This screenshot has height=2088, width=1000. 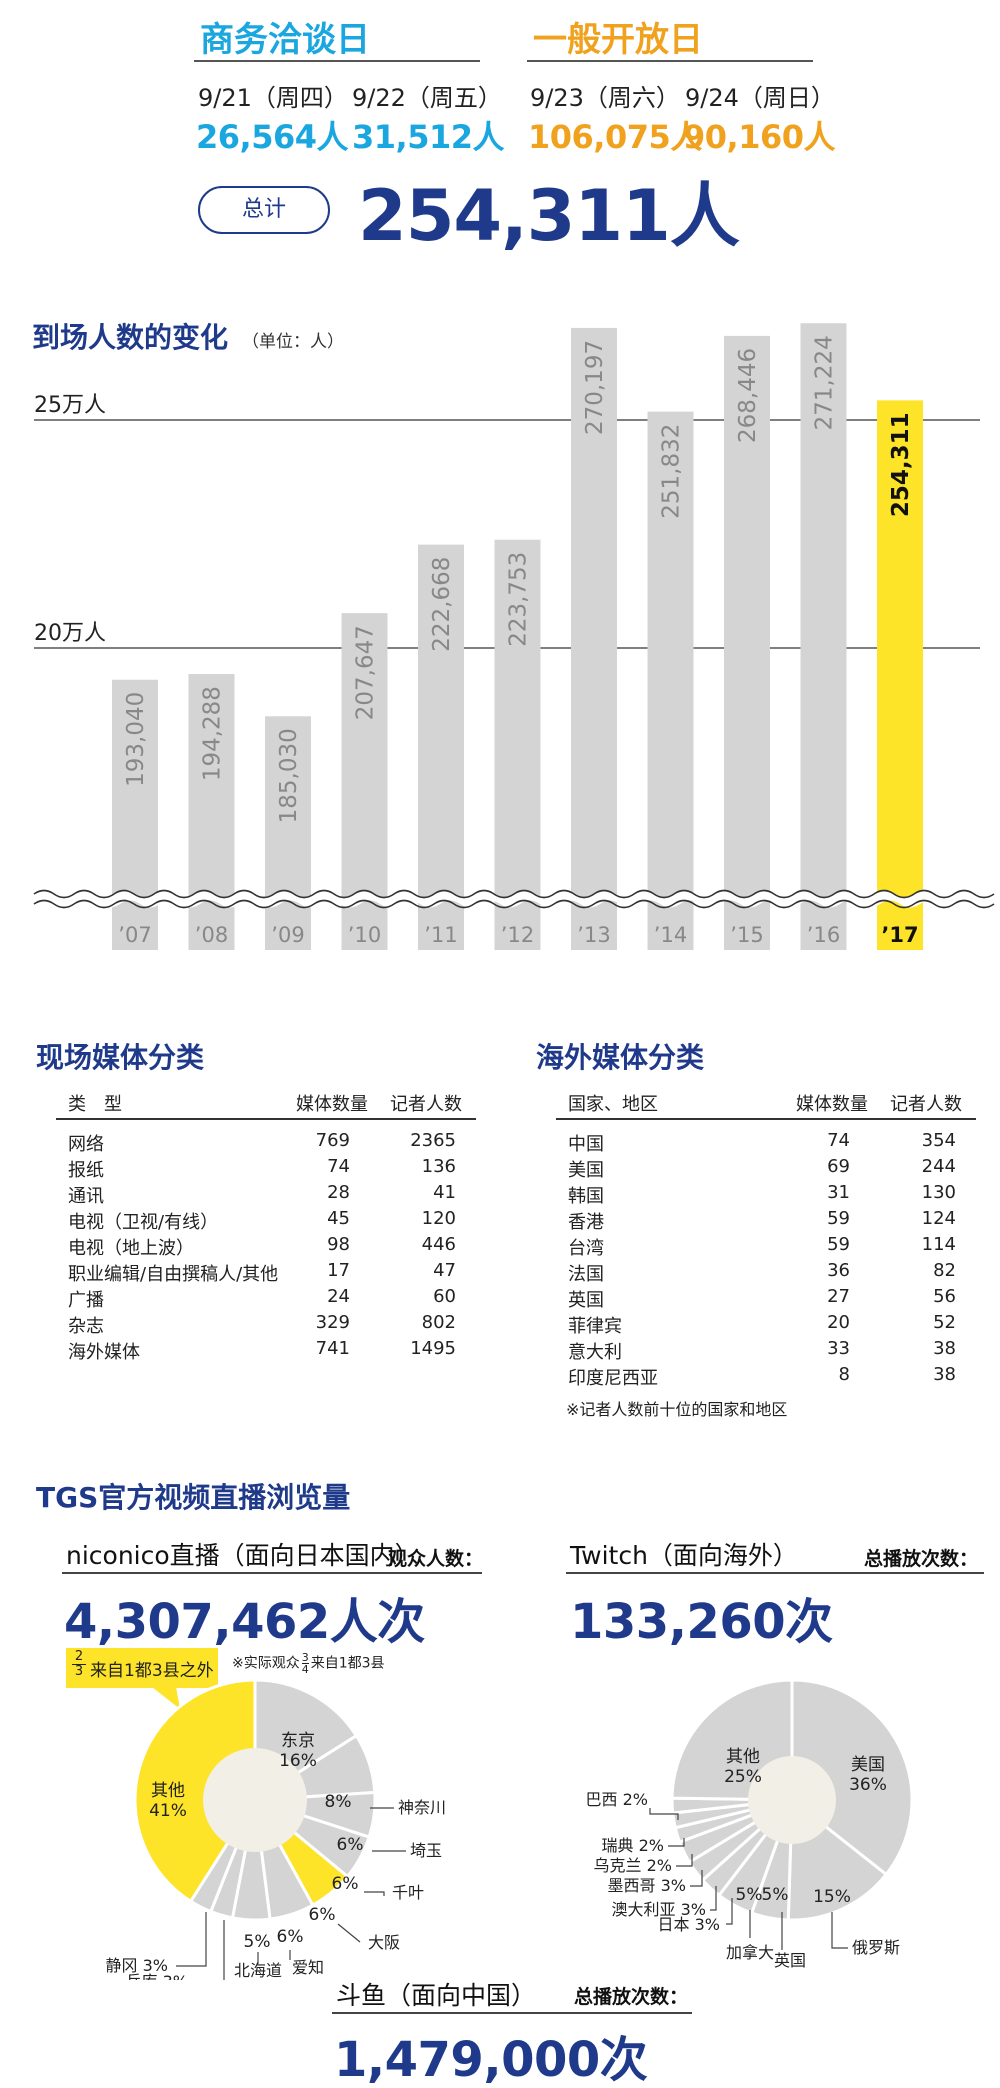 I want to click on table-row: 电视（地上波） 98 446, so click(x=266, y=1247).